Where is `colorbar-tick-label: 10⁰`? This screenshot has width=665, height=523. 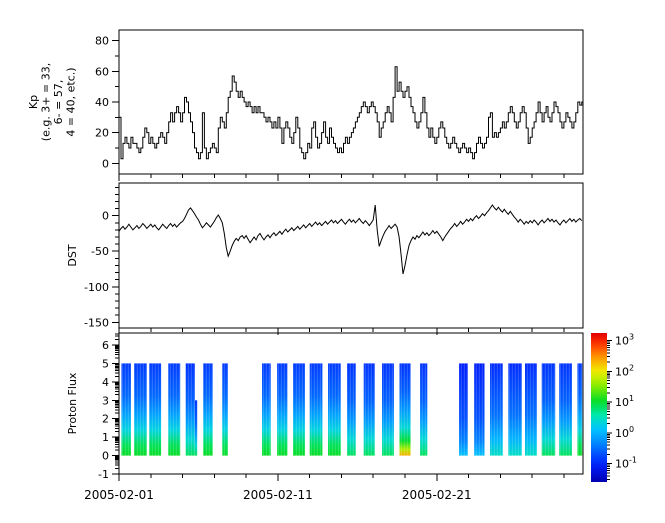
colorbar-tick-label: 10⁰ is located at coordinates (624, 432).